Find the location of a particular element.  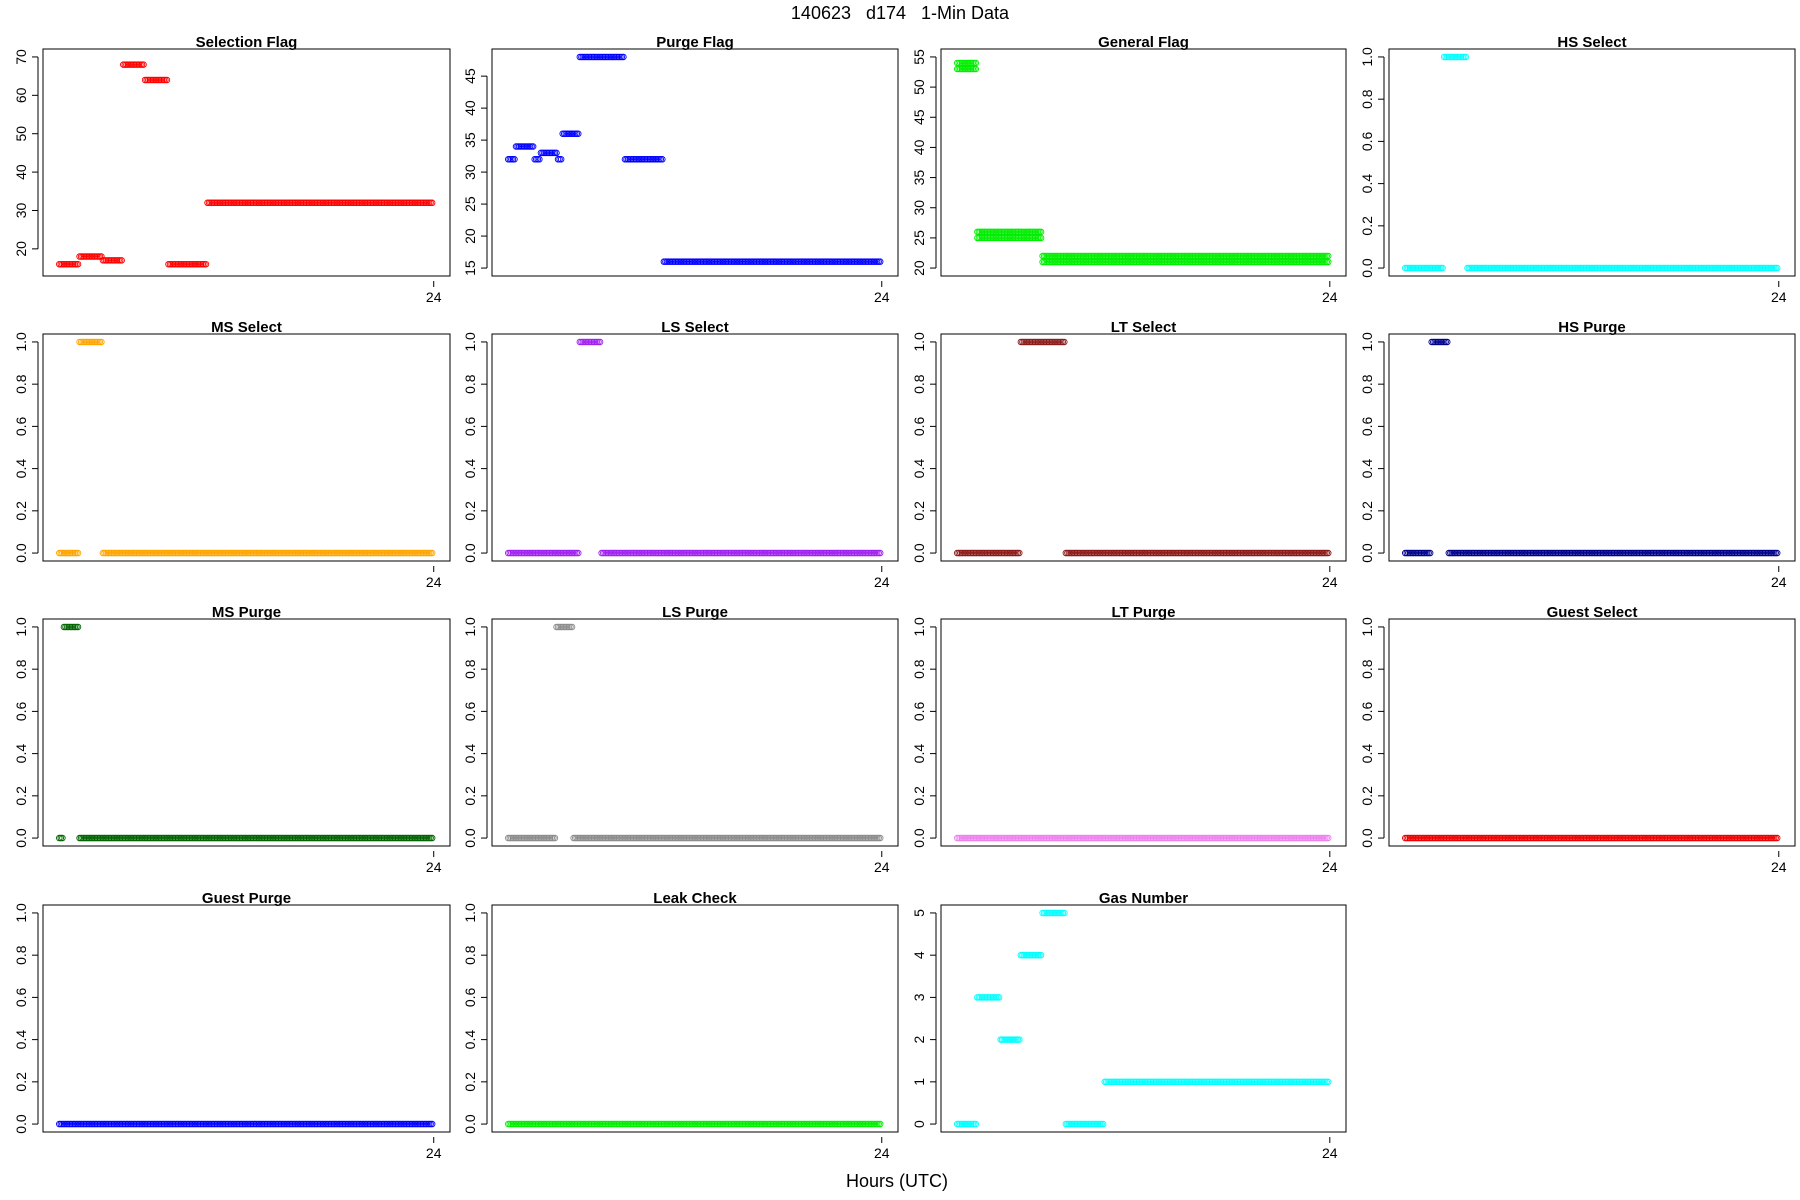

panel-gas-number: Gas Number 0 1 2 3 4 5 24 is located at coordinates (1129, 1025).